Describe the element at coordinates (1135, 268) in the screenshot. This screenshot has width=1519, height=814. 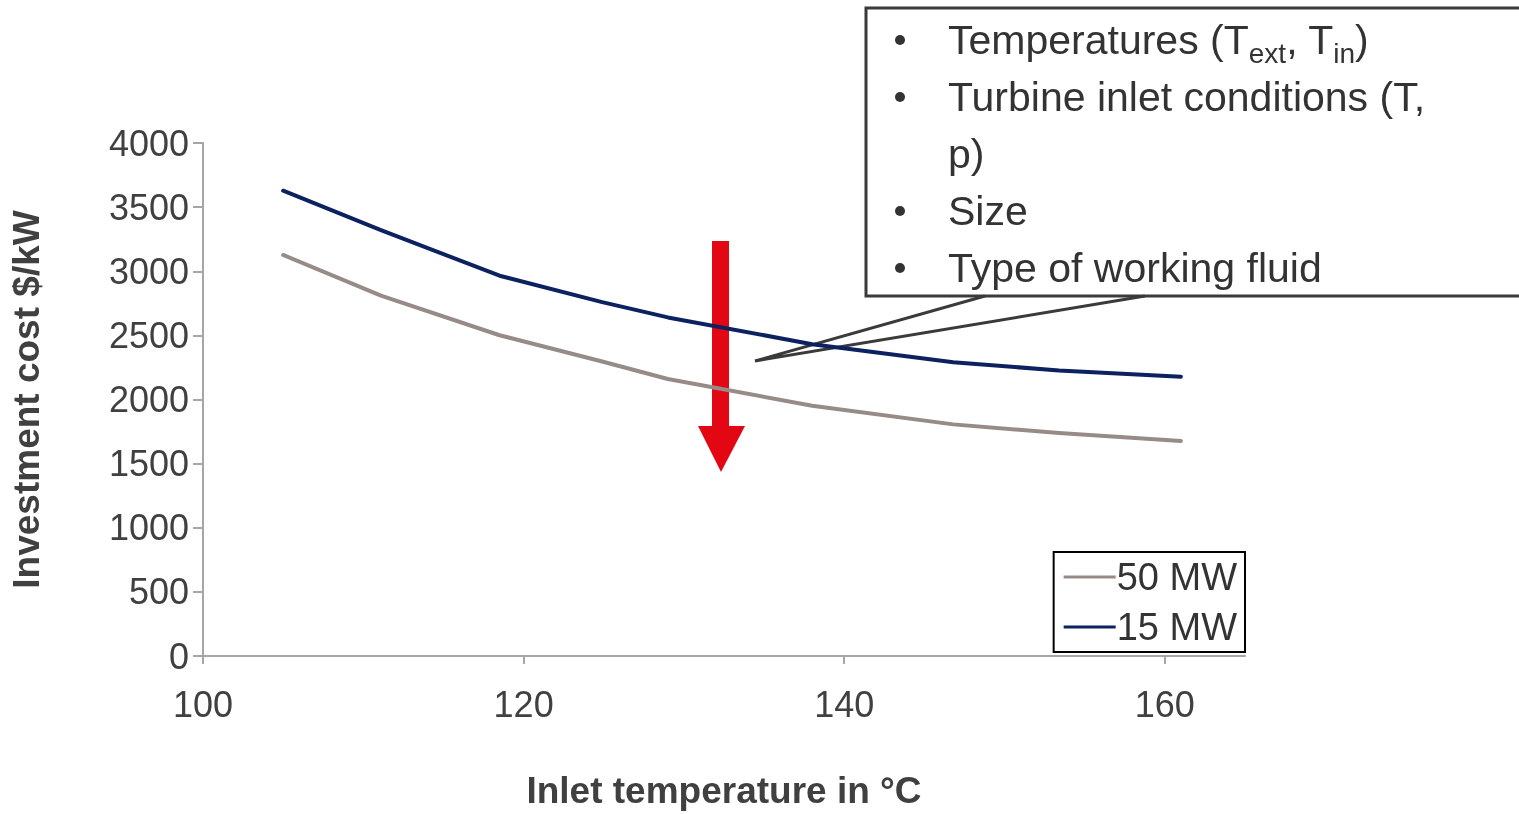
I see `annotation: Type of working fluid` at that location.